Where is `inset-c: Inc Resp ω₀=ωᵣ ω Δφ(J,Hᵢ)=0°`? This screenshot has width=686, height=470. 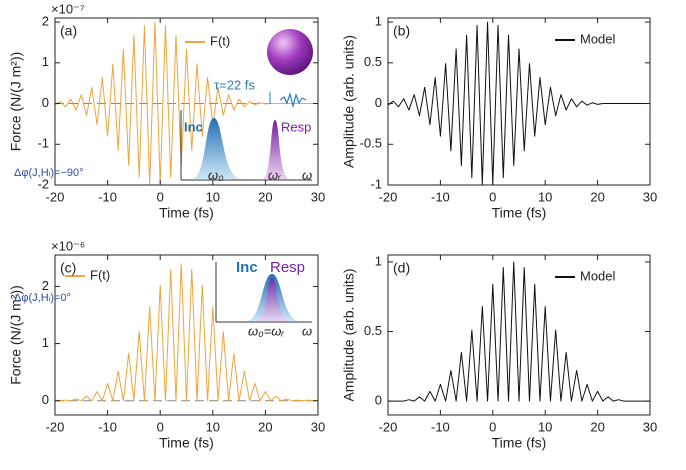
inset-c: Inc Resp ω₀=ωᵣ ω Δφ(J,Hᵢ)=0° is located at coordinates (163, 298).